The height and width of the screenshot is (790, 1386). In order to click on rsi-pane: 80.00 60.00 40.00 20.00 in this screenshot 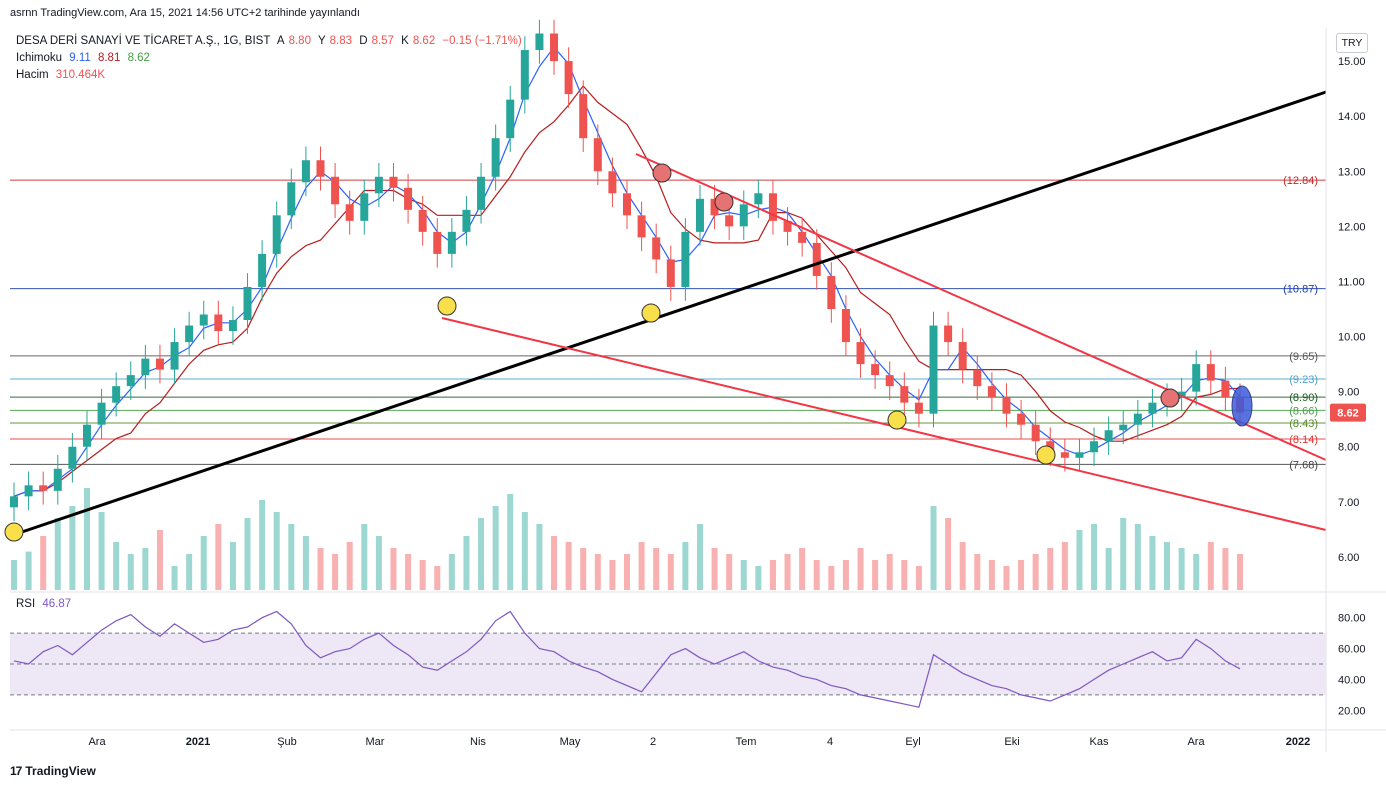, I will do `click(688, 663)`.